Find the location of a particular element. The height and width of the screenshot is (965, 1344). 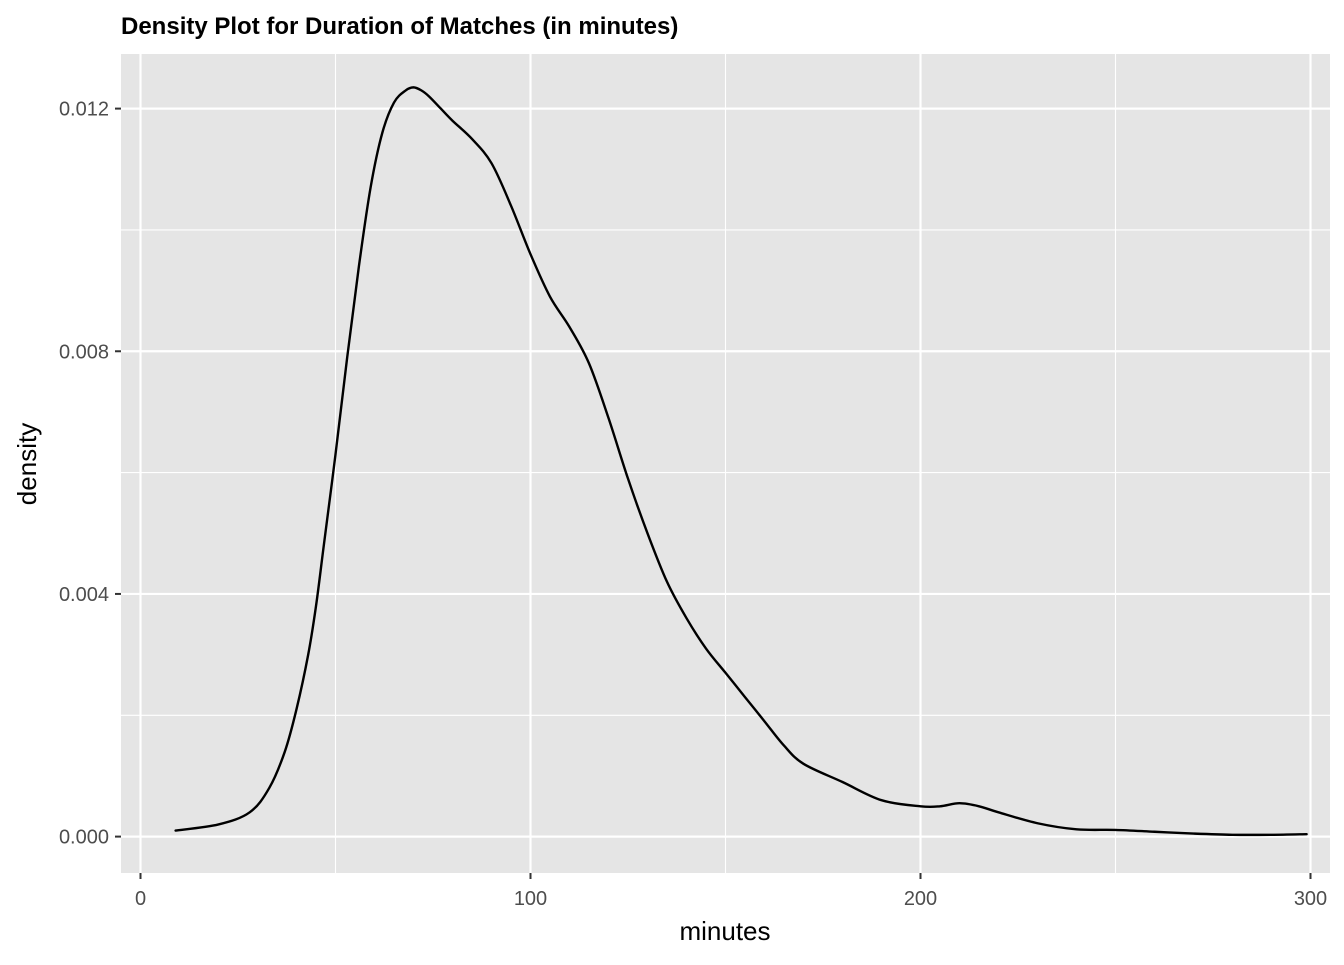

y-tick-label: 0.008 is located at coordinates (84, 352).